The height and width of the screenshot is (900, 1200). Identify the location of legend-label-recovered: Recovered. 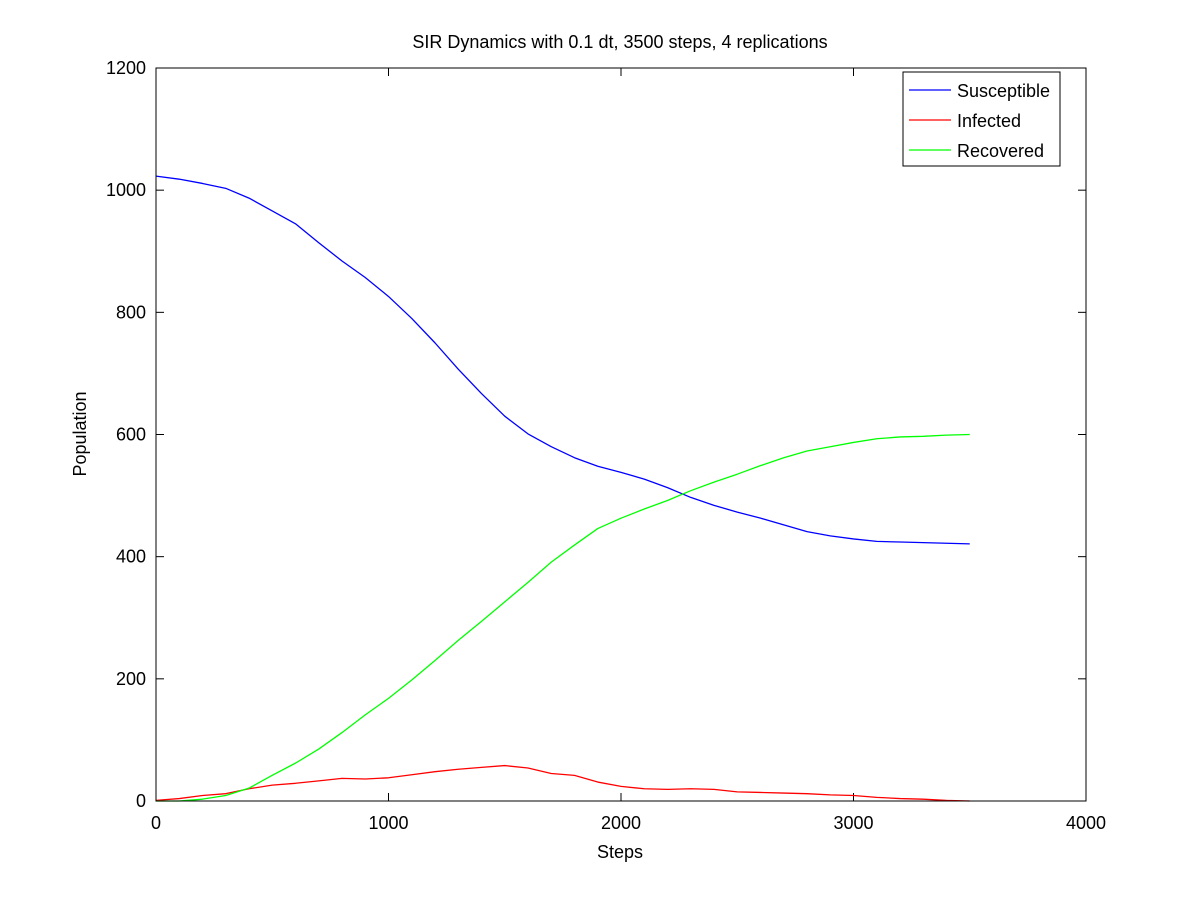
(1000, 151).